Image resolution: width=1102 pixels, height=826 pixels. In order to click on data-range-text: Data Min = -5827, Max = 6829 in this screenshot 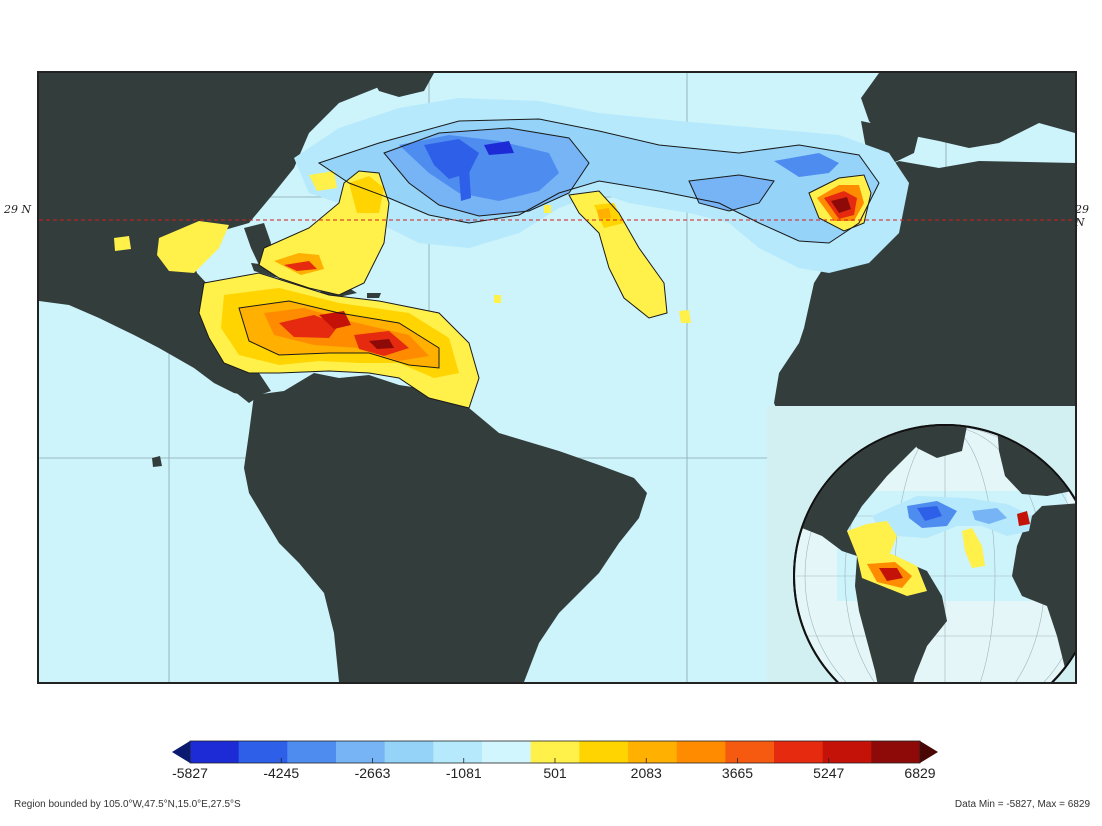, I will do `click(1022, 804)`.